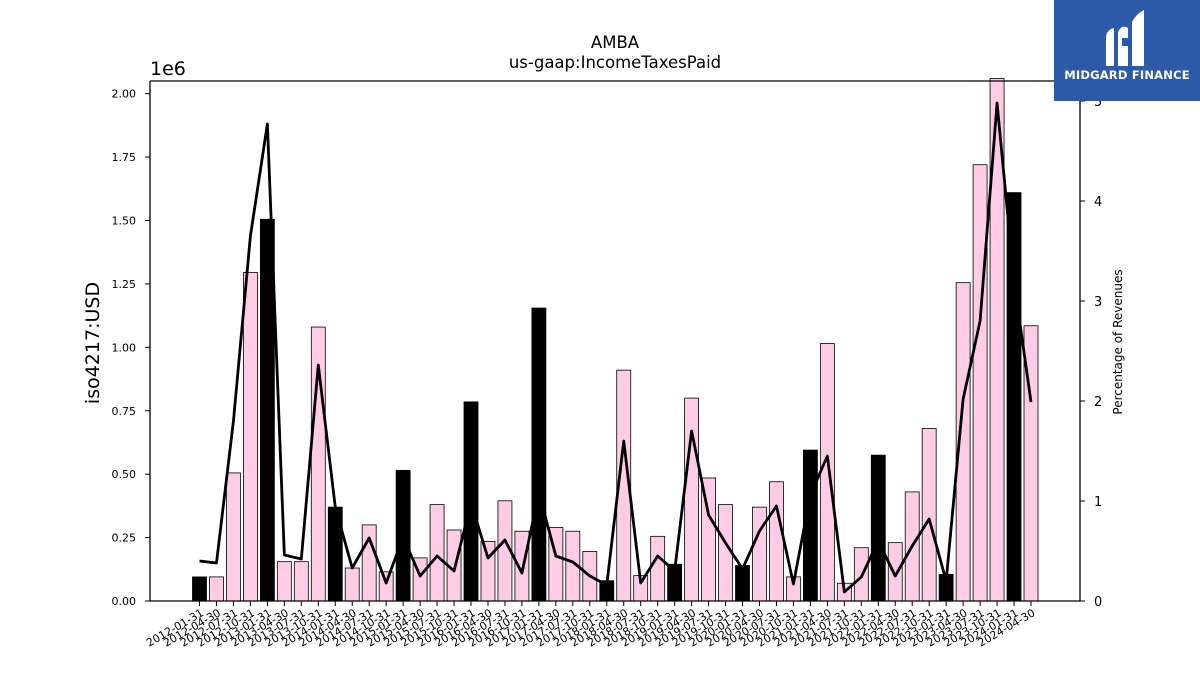  I want to click on y-tick-label: 1.75, so click(124, 157).